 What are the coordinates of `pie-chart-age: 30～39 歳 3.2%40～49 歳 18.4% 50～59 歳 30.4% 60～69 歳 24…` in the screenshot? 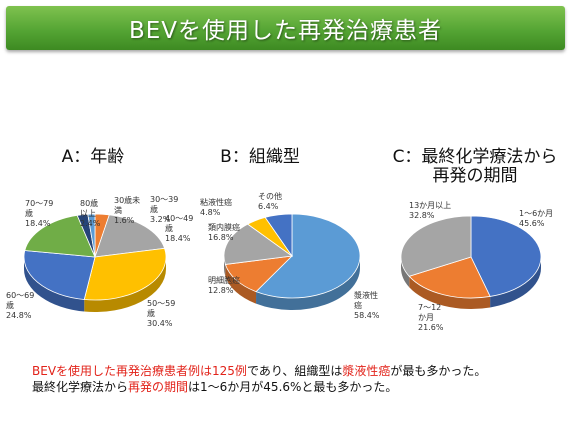 It's located at (99, 261).